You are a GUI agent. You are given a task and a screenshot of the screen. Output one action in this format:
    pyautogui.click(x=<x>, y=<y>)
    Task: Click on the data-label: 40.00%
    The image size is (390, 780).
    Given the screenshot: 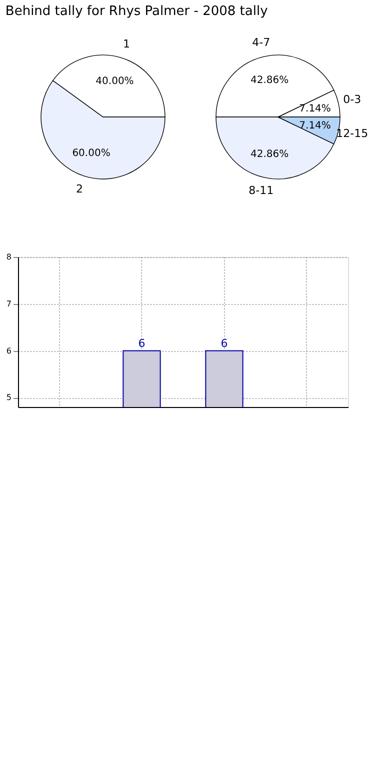 What is the action you would take?
    pyautogui.click(x=115, y=81)
    